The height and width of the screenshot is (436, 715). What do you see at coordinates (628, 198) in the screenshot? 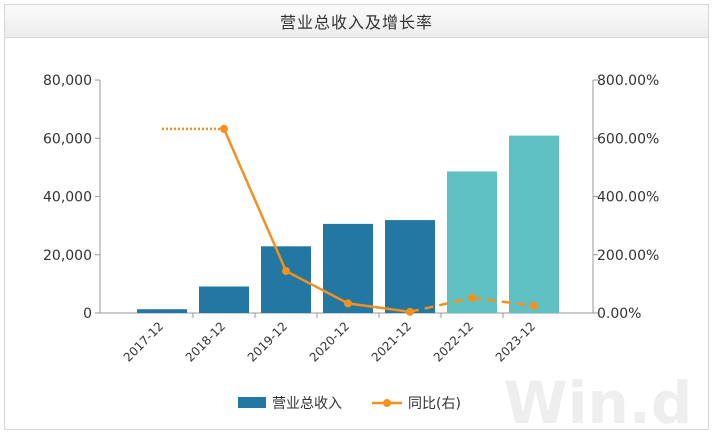
I see `y-right-tick-label: 400.00%` at bounding box center [628, 198].